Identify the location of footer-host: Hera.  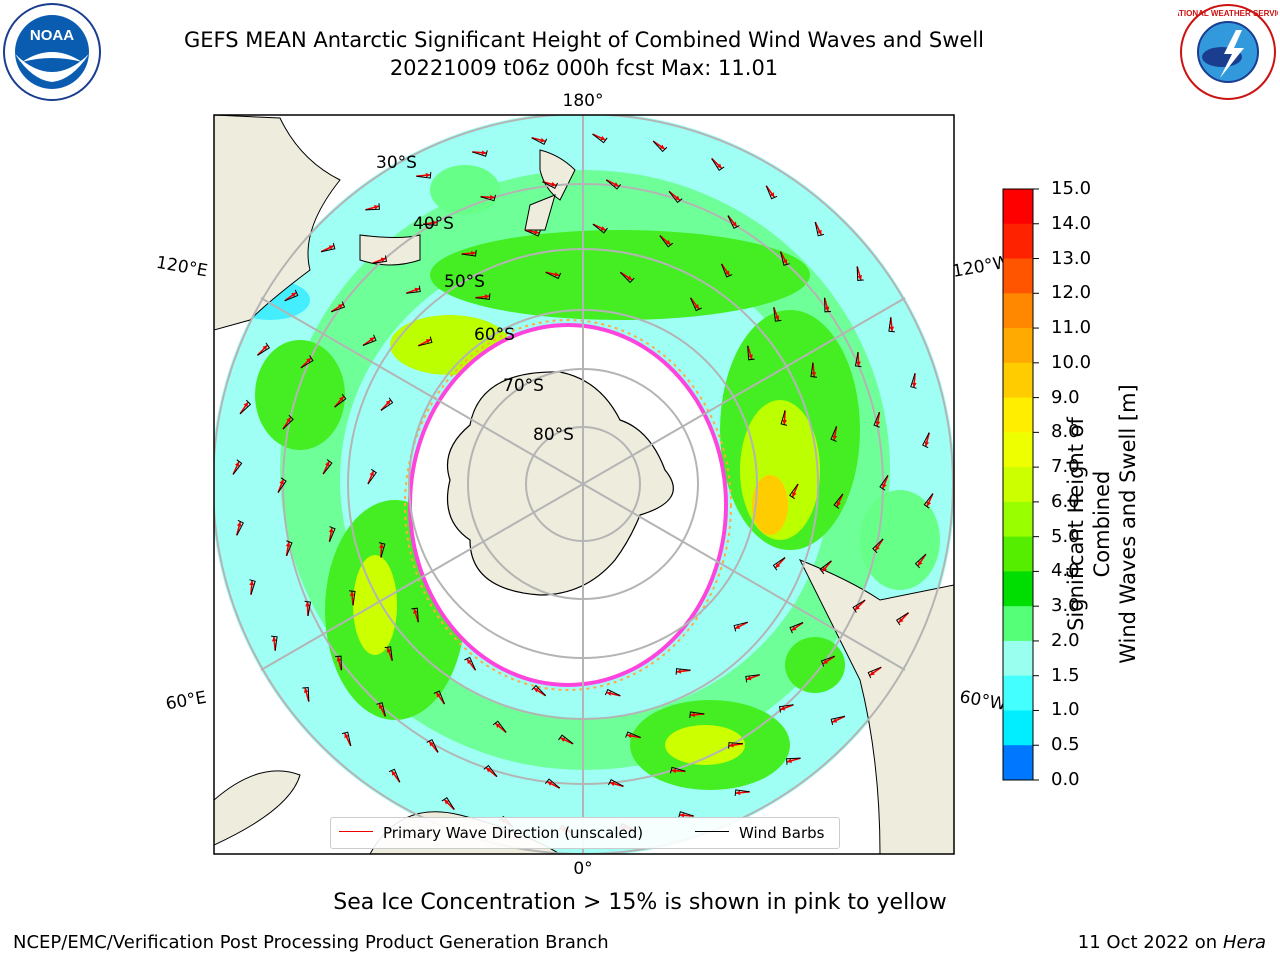
(1244, 942).